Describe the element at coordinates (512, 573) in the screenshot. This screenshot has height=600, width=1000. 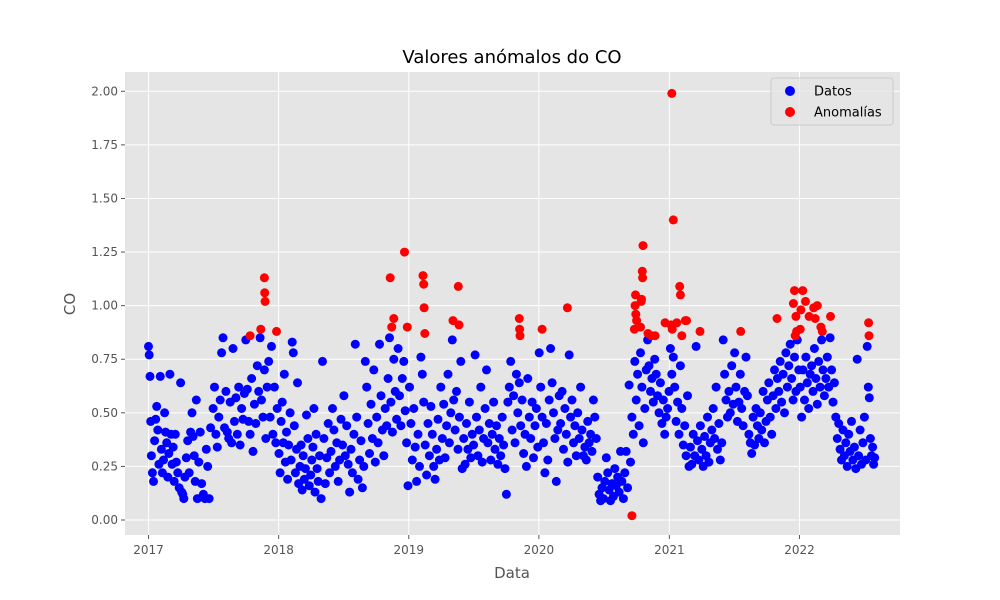
I see `x-axis-label: Data` at that location.